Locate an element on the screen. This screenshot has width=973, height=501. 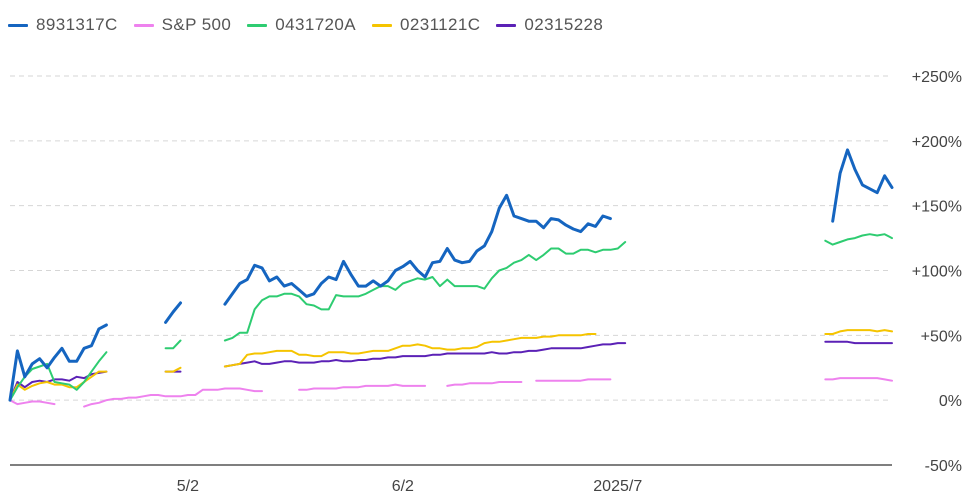
y-tick-label: +50% is located at coordinates (941, 336).